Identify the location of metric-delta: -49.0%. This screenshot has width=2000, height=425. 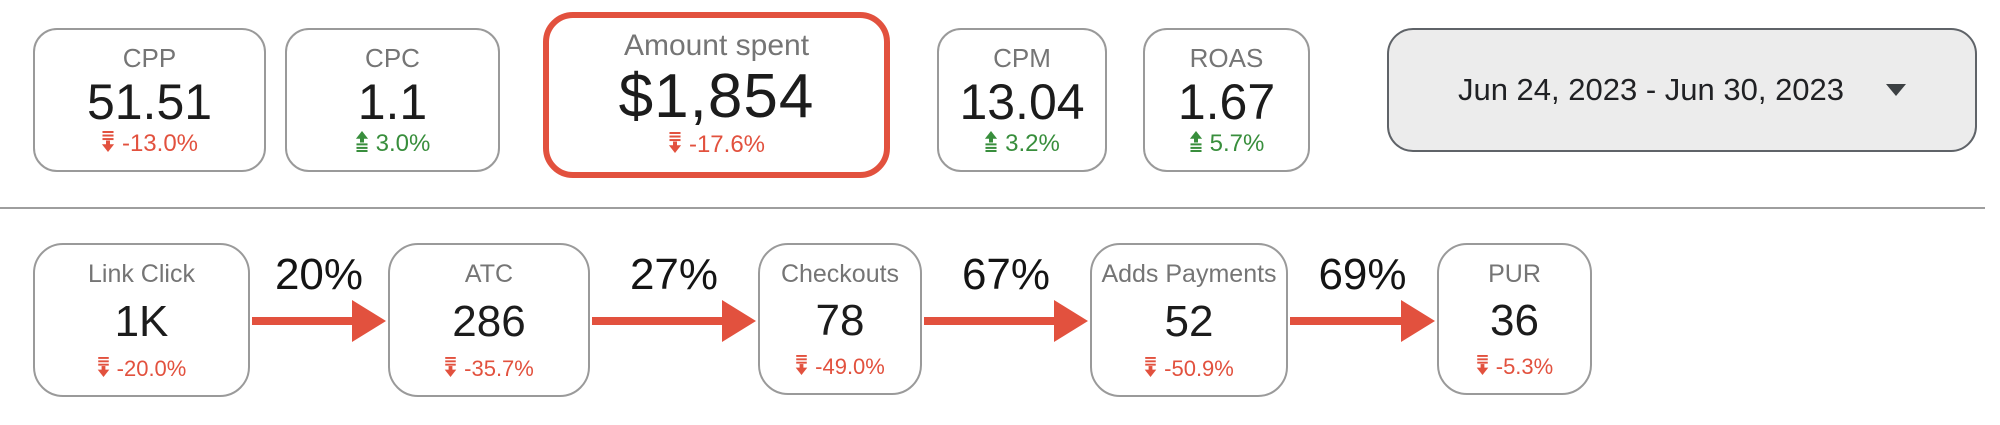
(840, 367).